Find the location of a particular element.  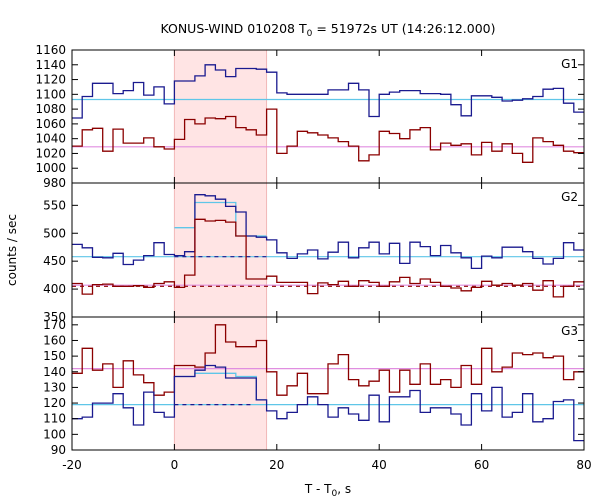

y-tick-label-g1-5: 1080 is located at coordinates (50, 109).